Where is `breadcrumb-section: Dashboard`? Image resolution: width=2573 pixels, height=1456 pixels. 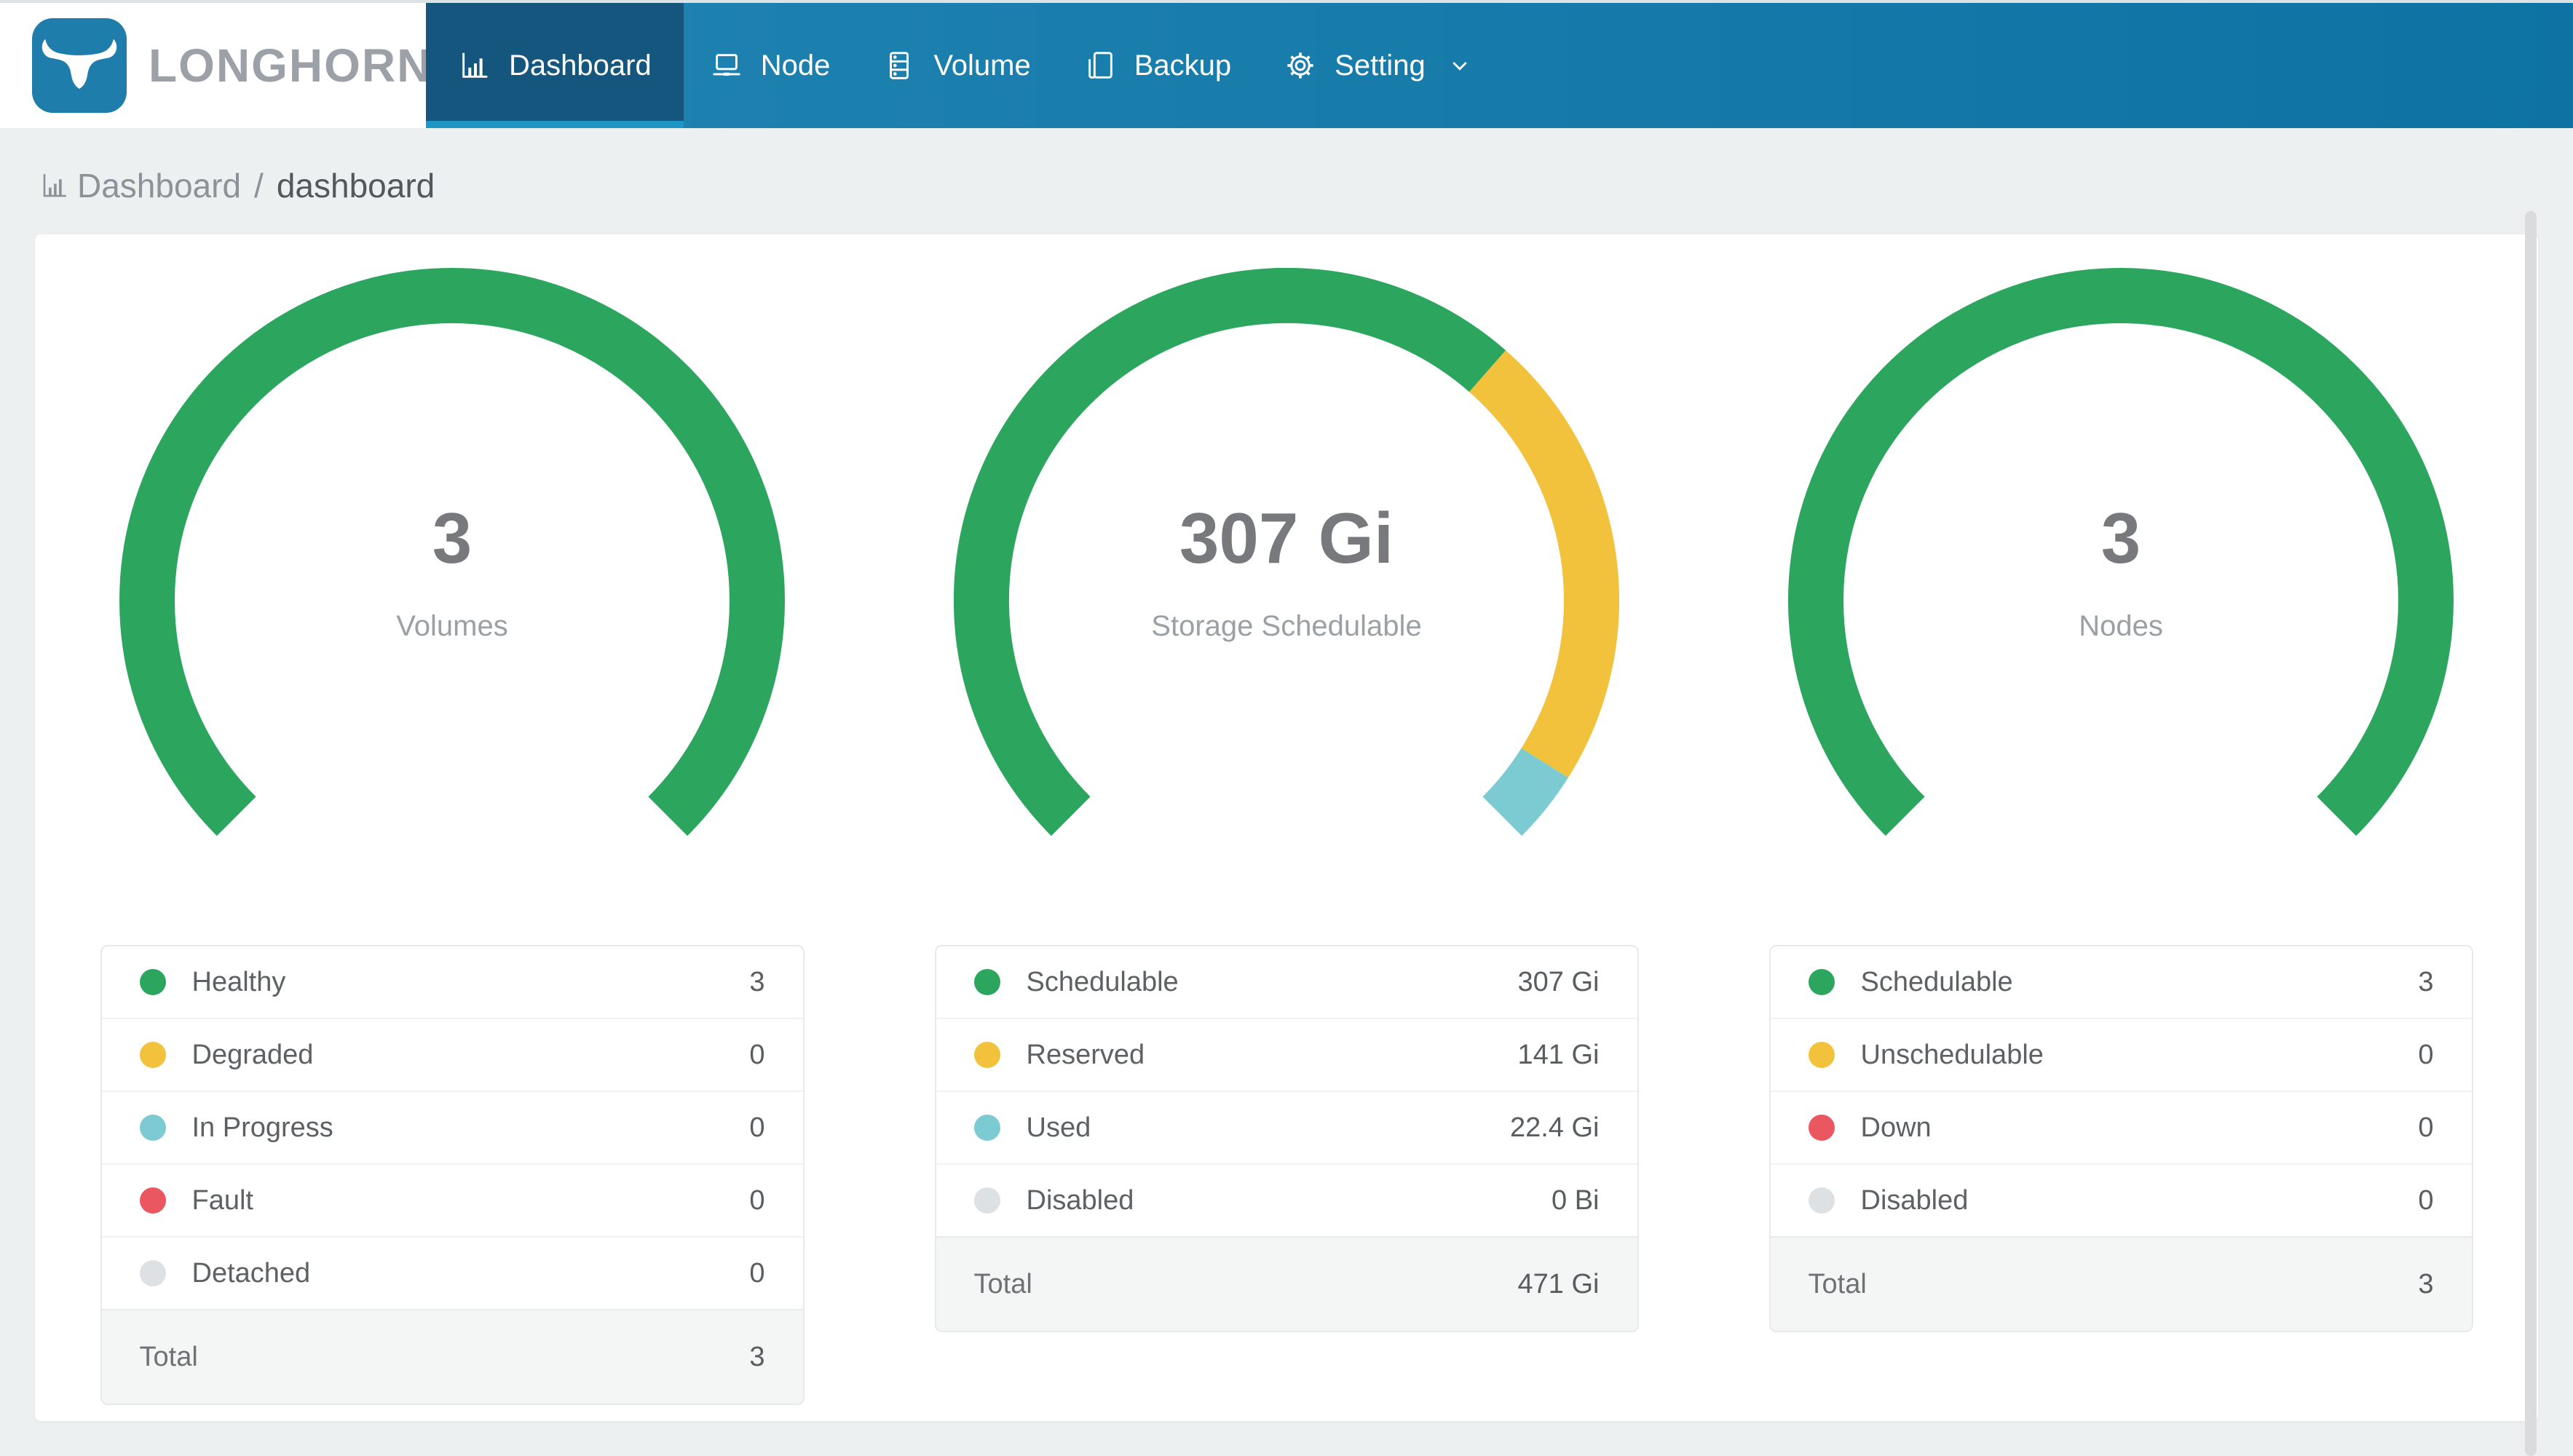
breadcrumb-section: Dashboard is located at coordinates (159, 186).